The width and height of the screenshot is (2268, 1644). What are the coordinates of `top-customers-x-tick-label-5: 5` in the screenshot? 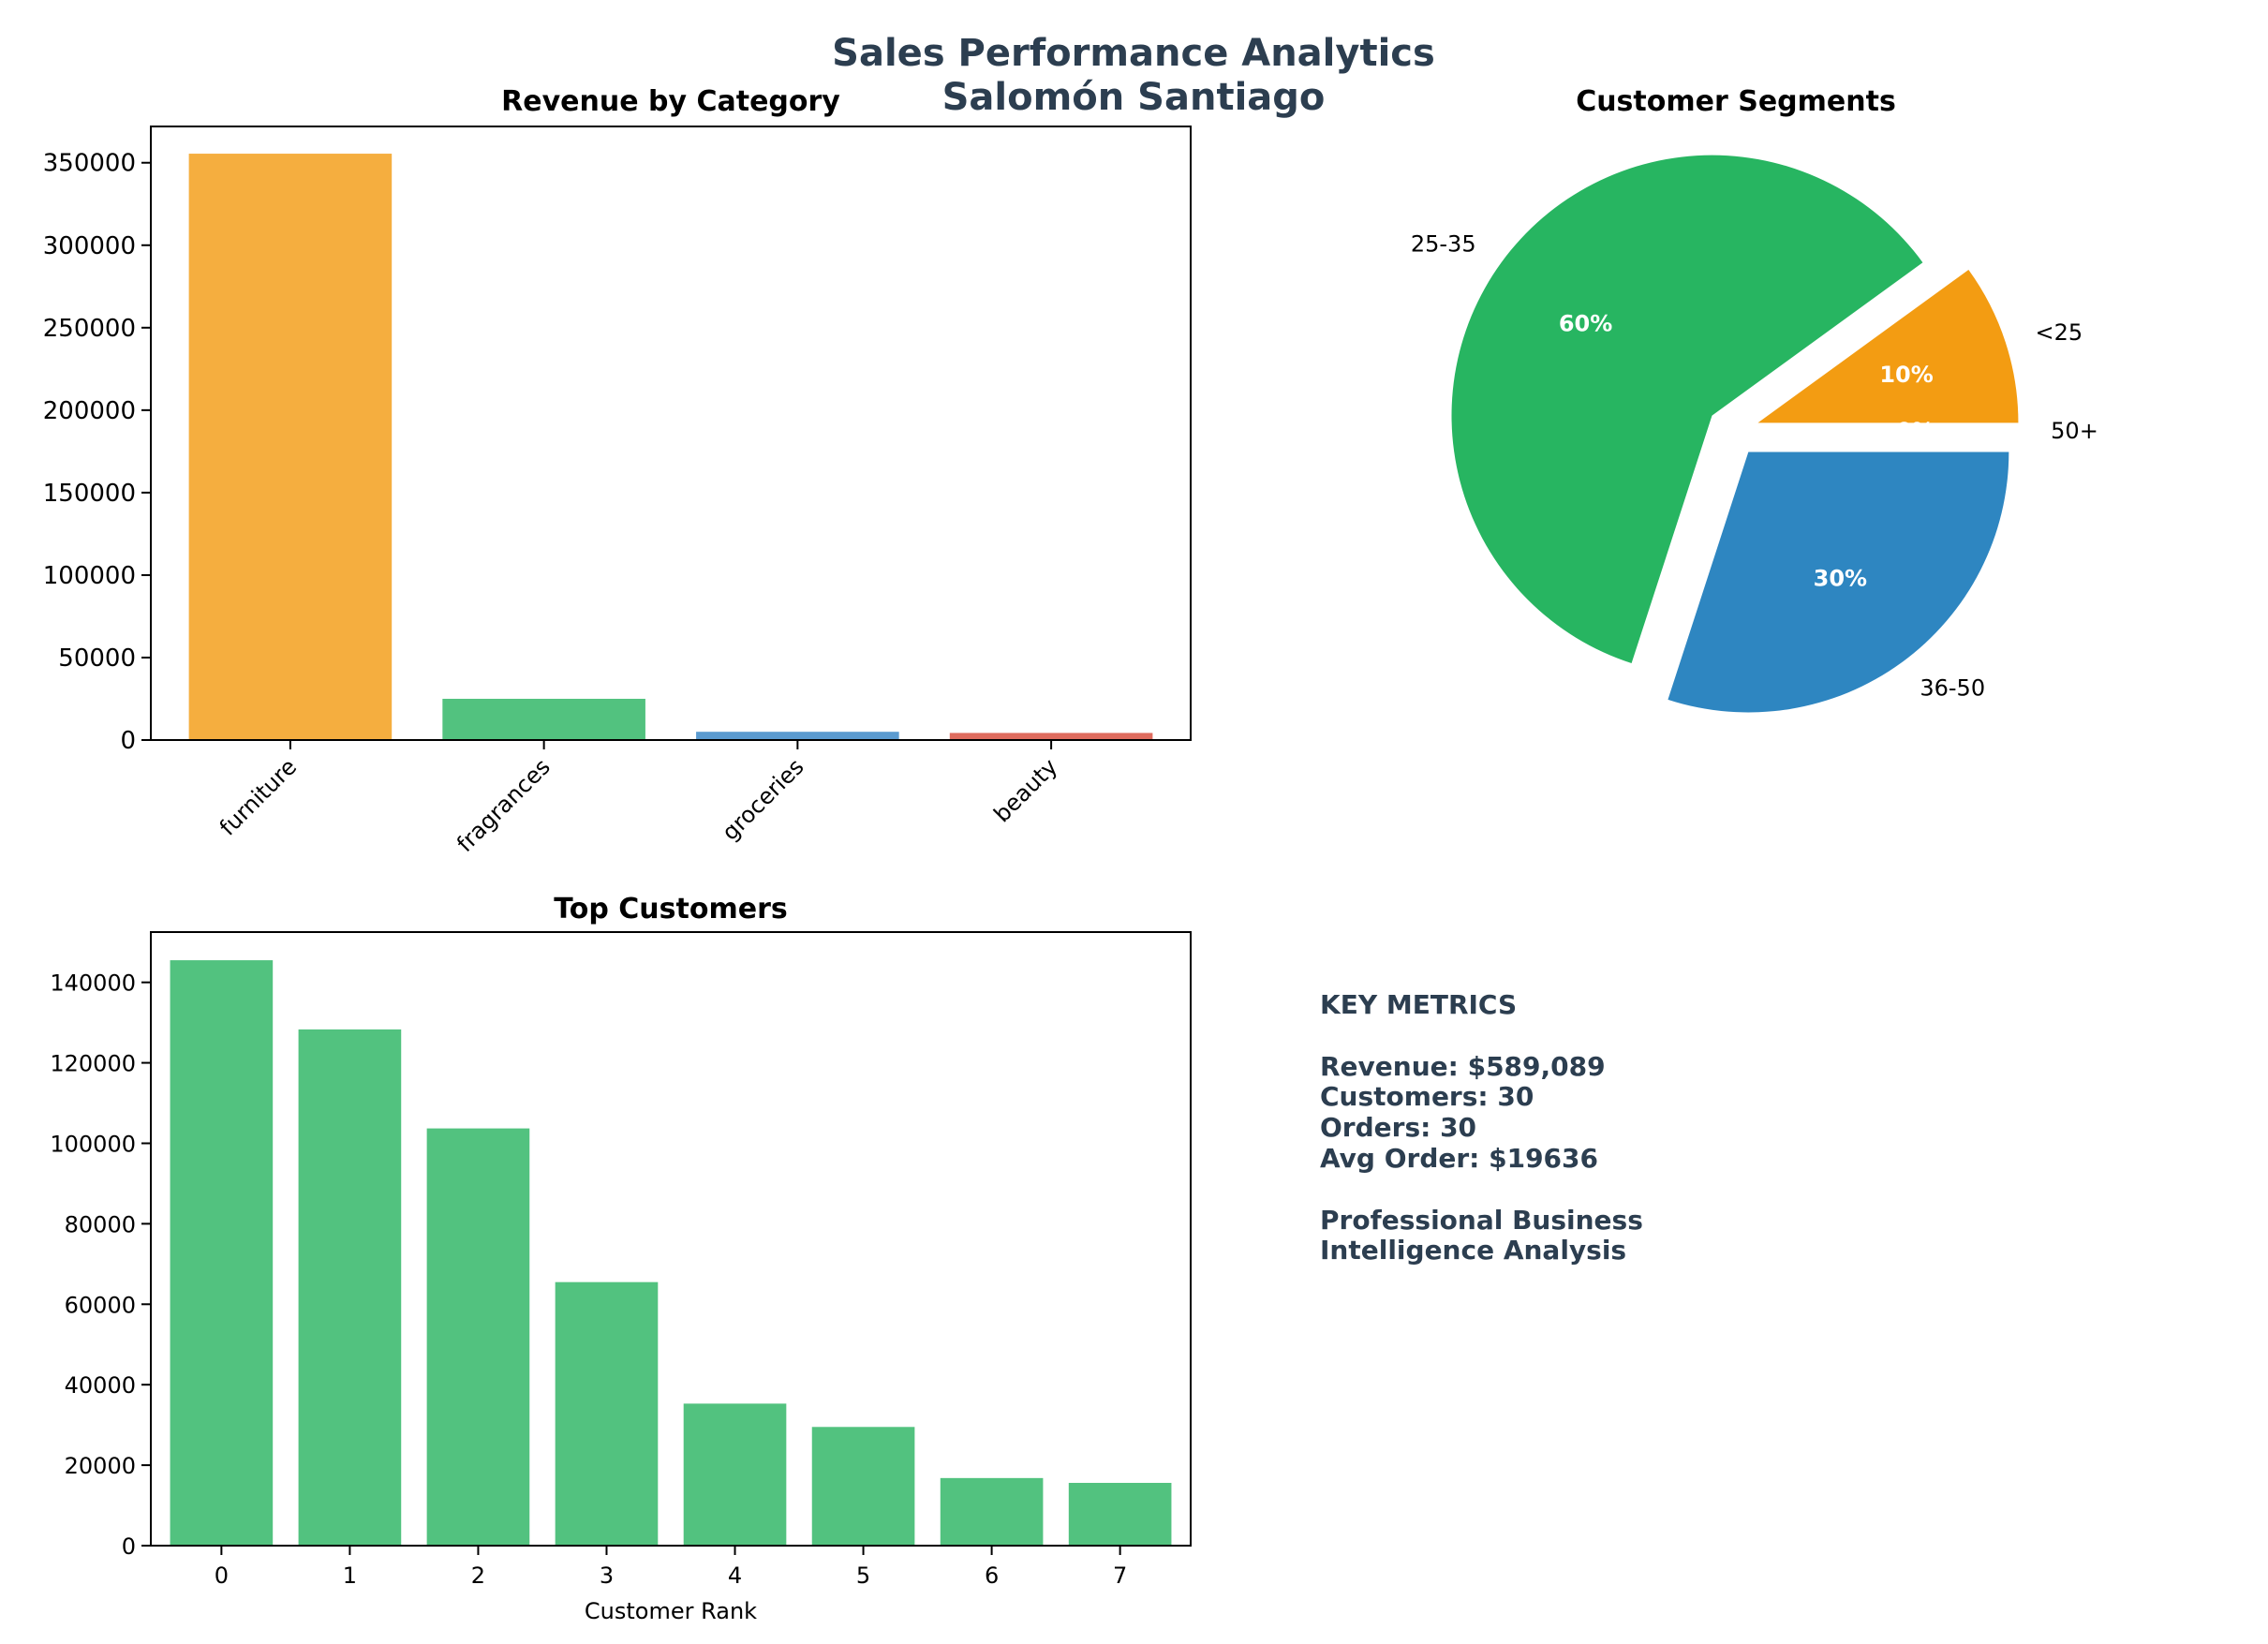 It's located at (863, 1576).